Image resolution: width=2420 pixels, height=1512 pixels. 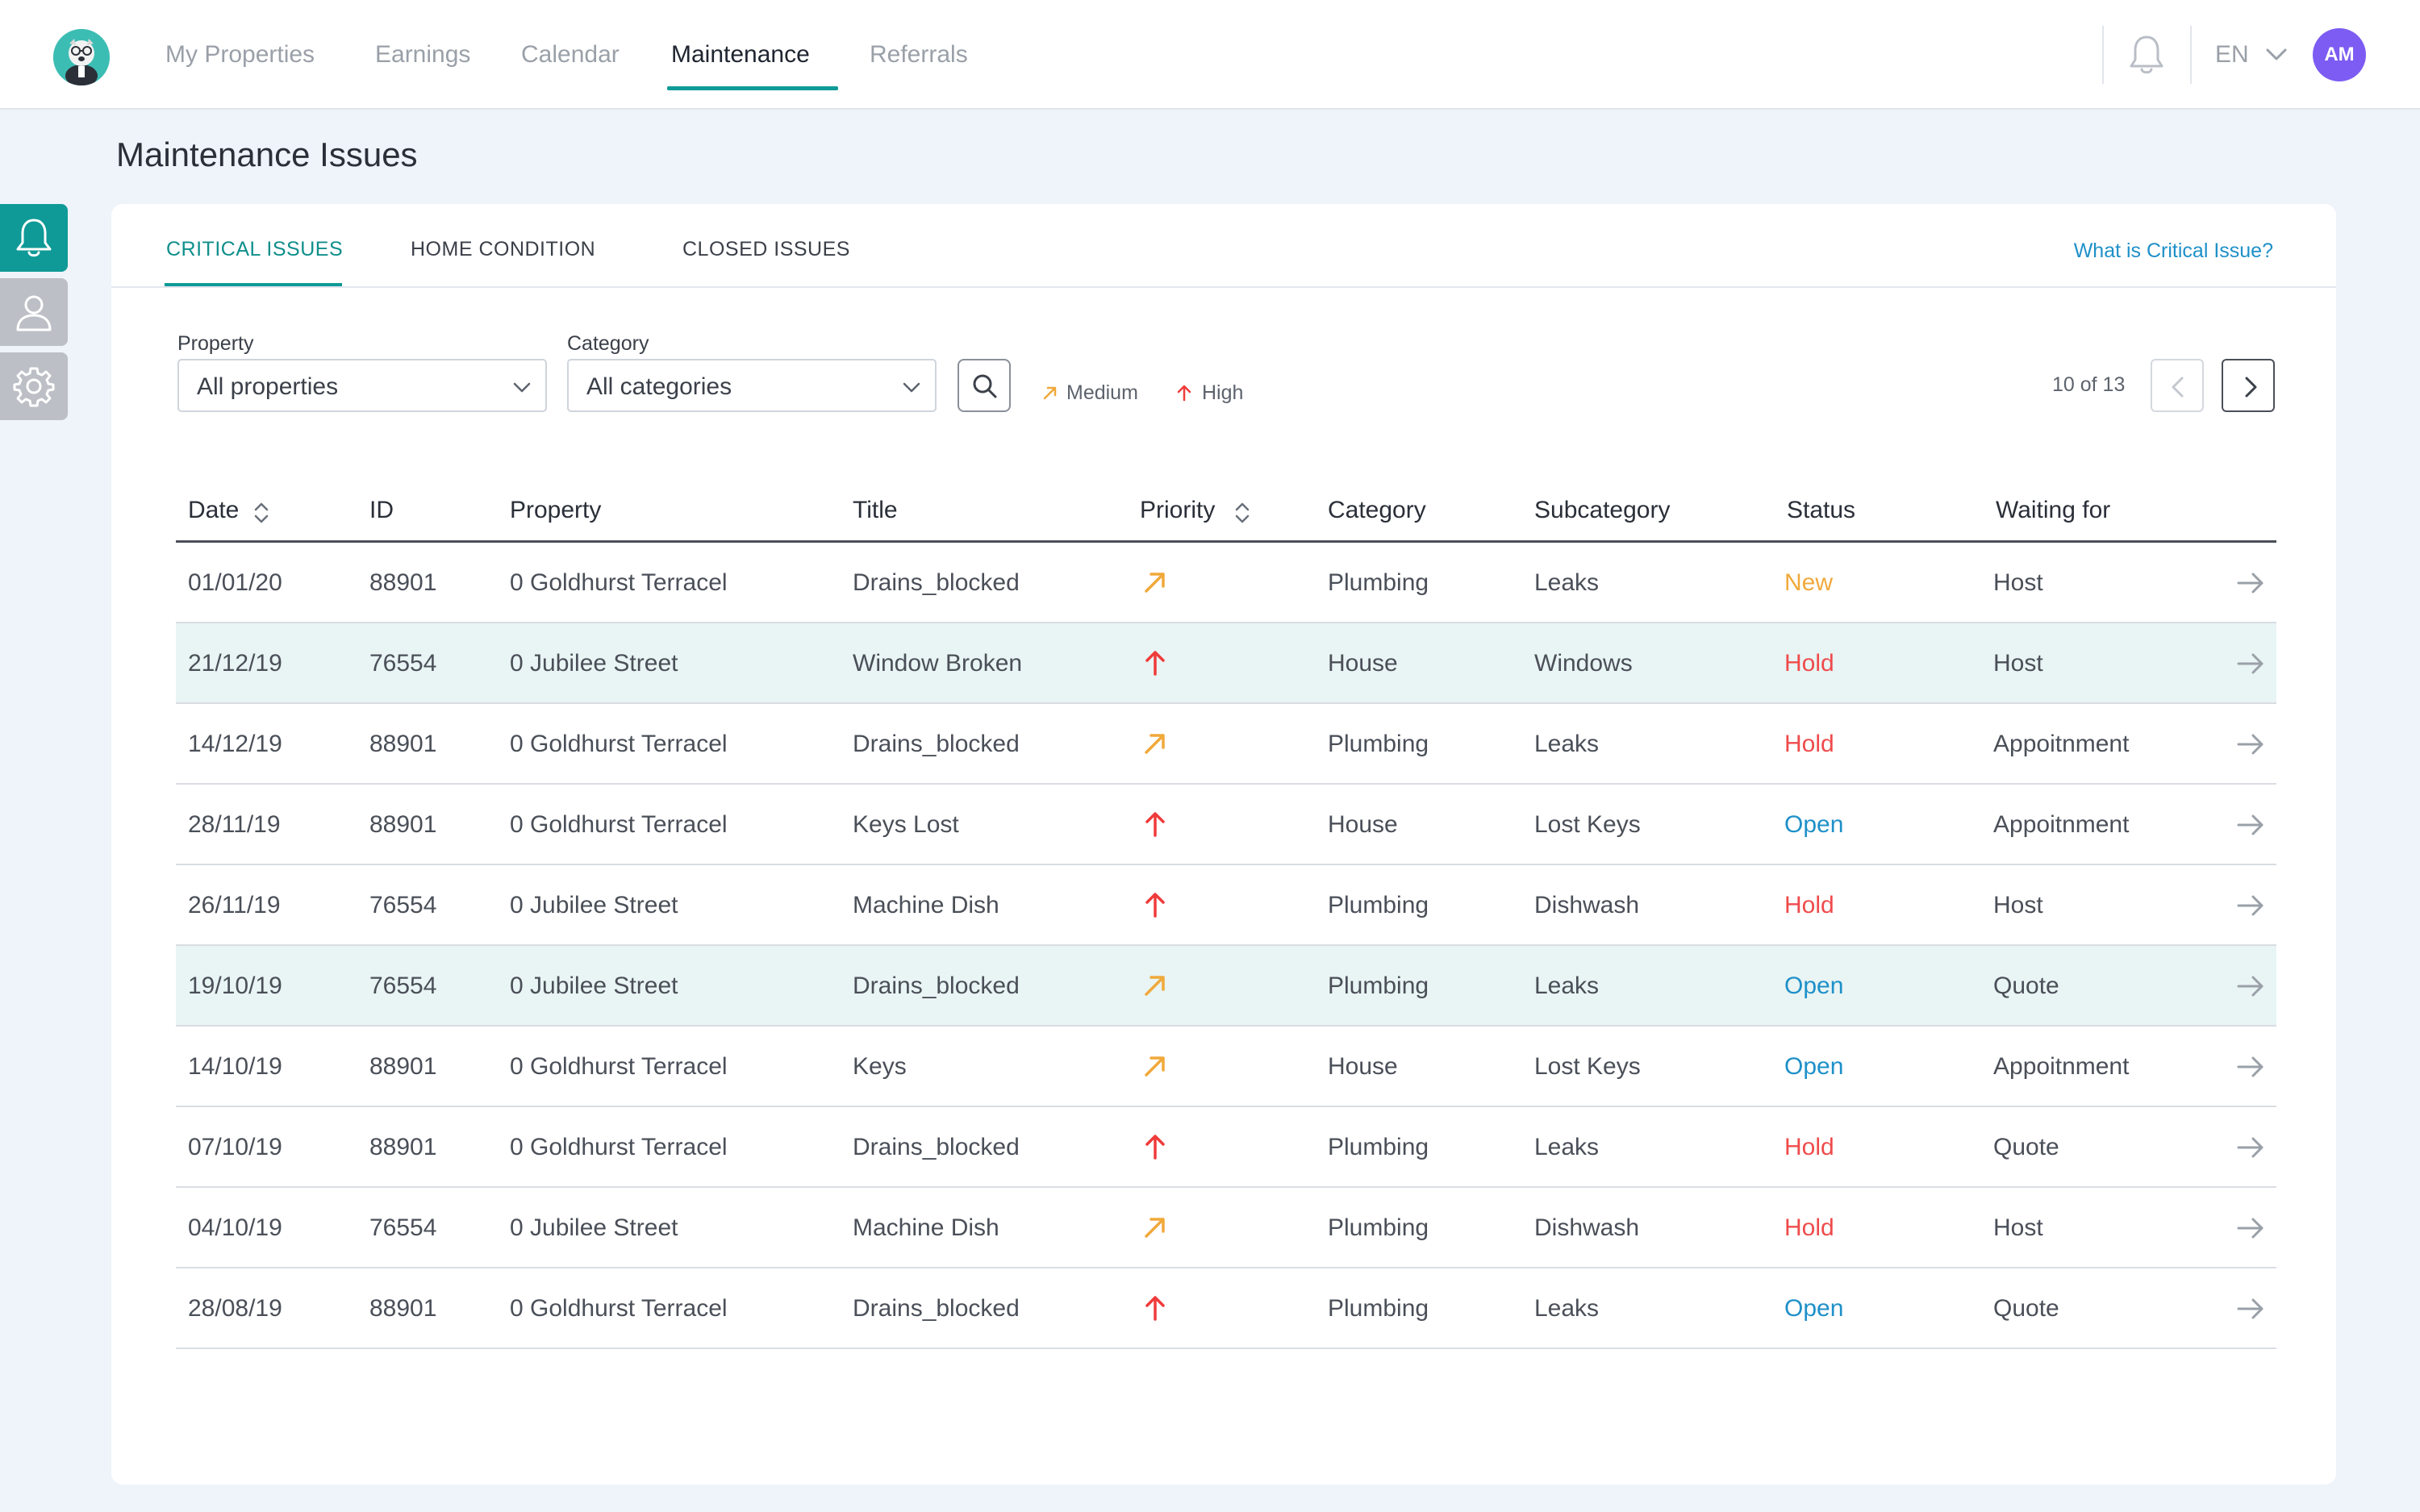 I want to click on nav-referrals: Referrals, so click(x=919, y=54).